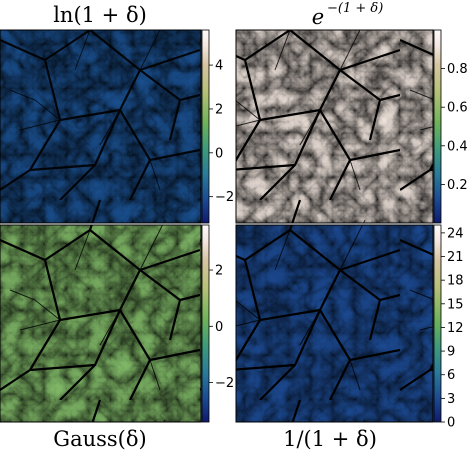 The image size is (474, 450). Describe the element at coordinates (99, 438) in the screenshot. I see `title-gauss: Gauss(δ)` at that location.